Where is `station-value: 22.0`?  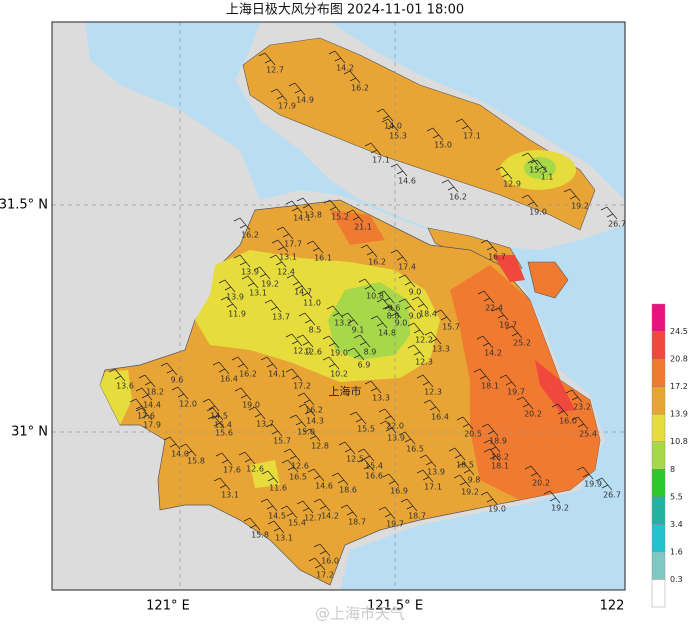
station-value: 22.0 is located at coordinates (395, 426).